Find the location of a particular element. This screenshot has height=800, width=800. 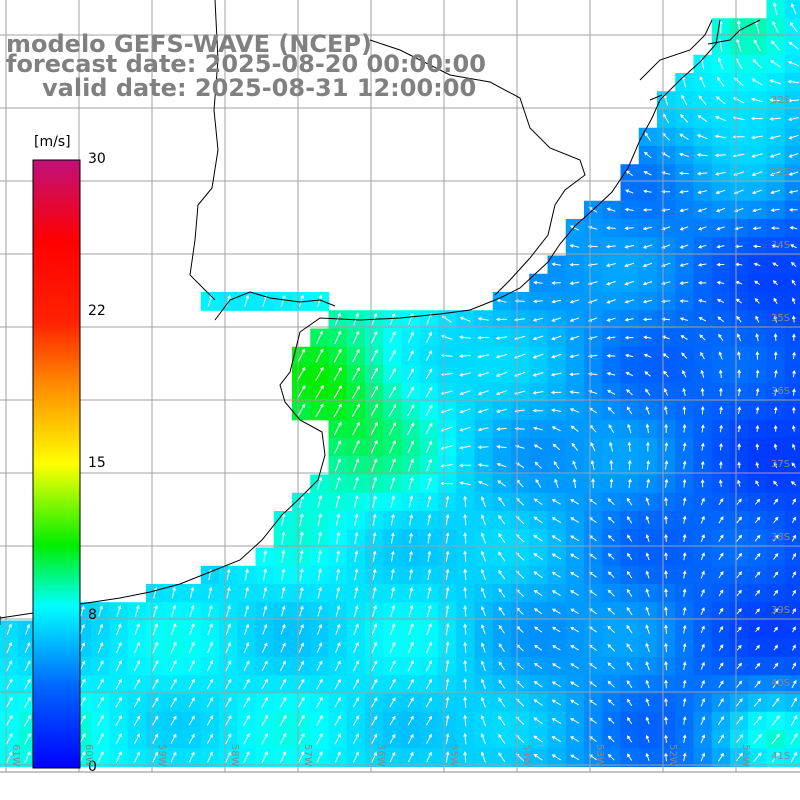

lon-label-60w: 60W is located at coordinates (88, 755).